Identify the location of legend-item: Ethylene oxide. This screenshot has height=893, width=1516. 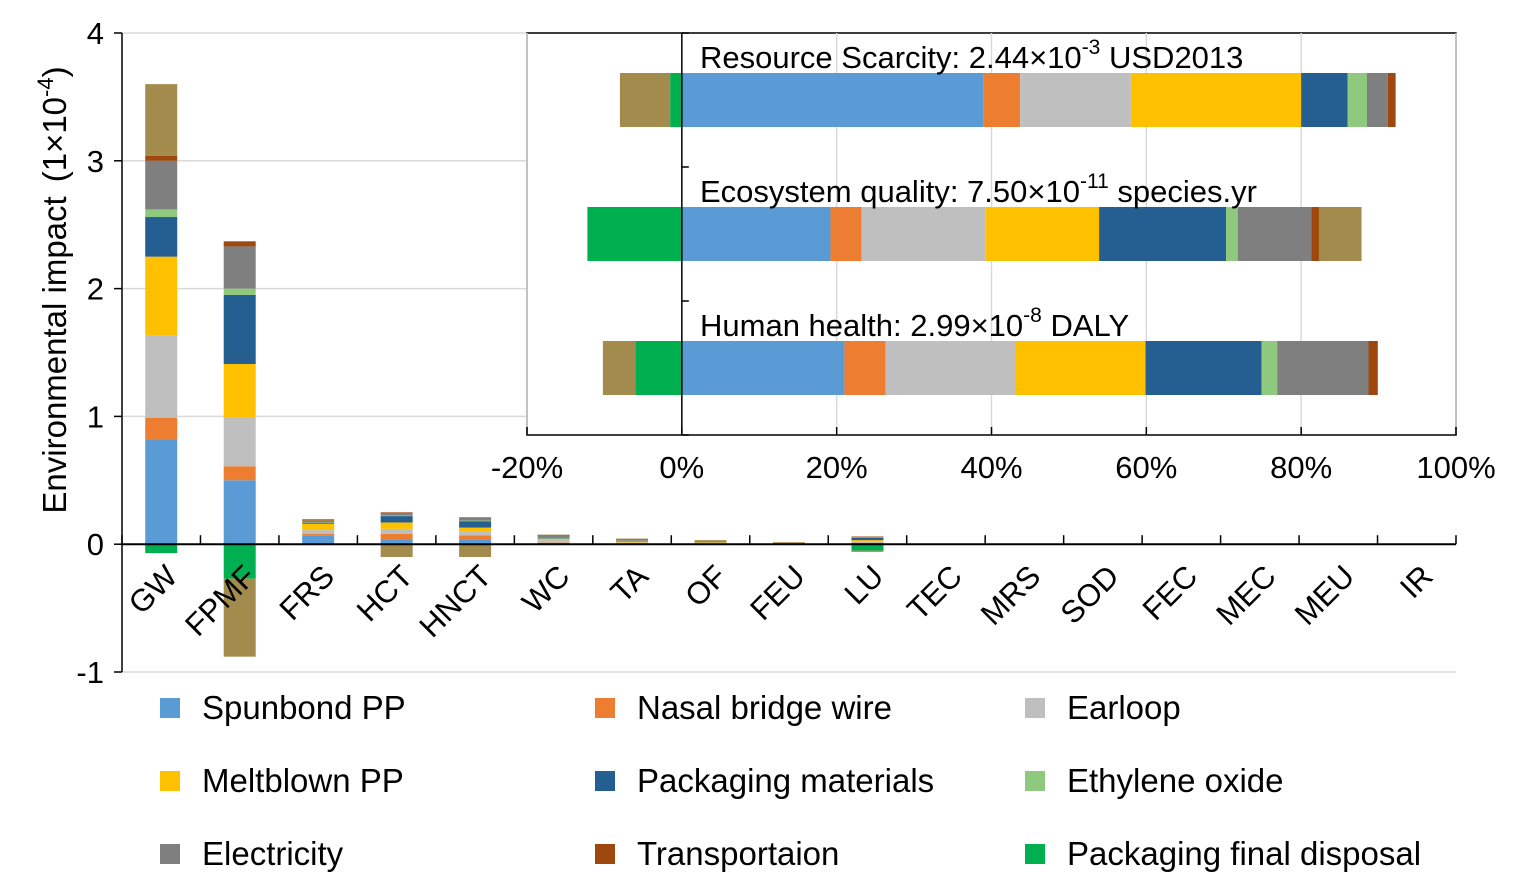
(1154, 781).